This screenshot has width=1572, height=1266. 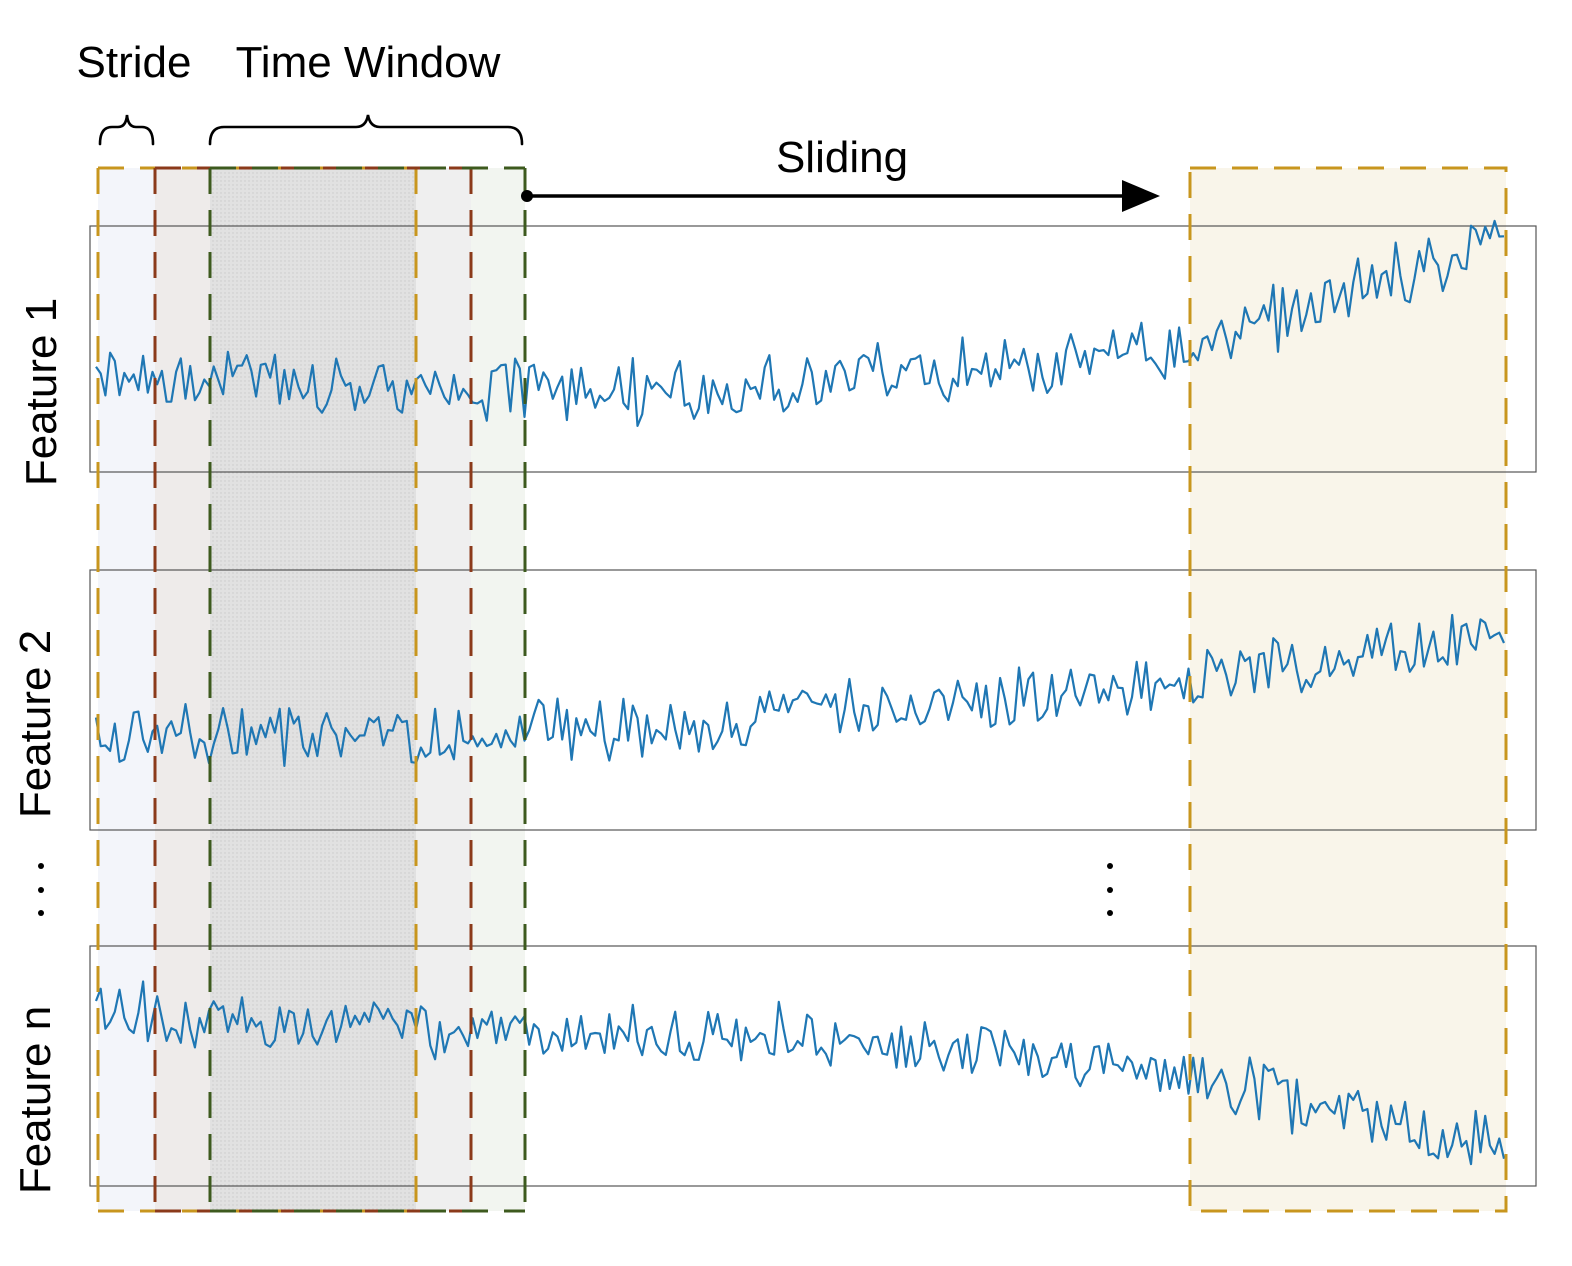 What do you see at coordinates (1141, 196) in the screenshot?
I see `arrow-head` at bounding box center [1141, 196].